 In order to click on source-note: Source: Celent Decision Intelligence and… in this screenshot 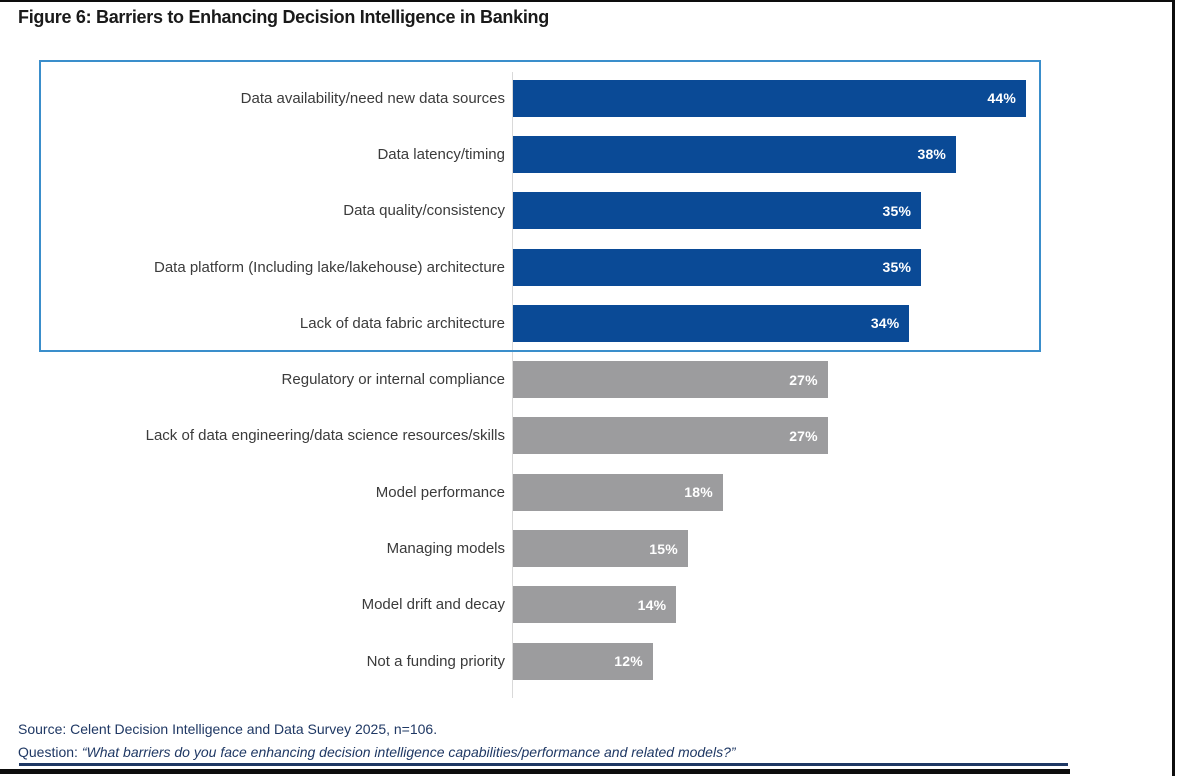, I will do `click(228, 729)`.